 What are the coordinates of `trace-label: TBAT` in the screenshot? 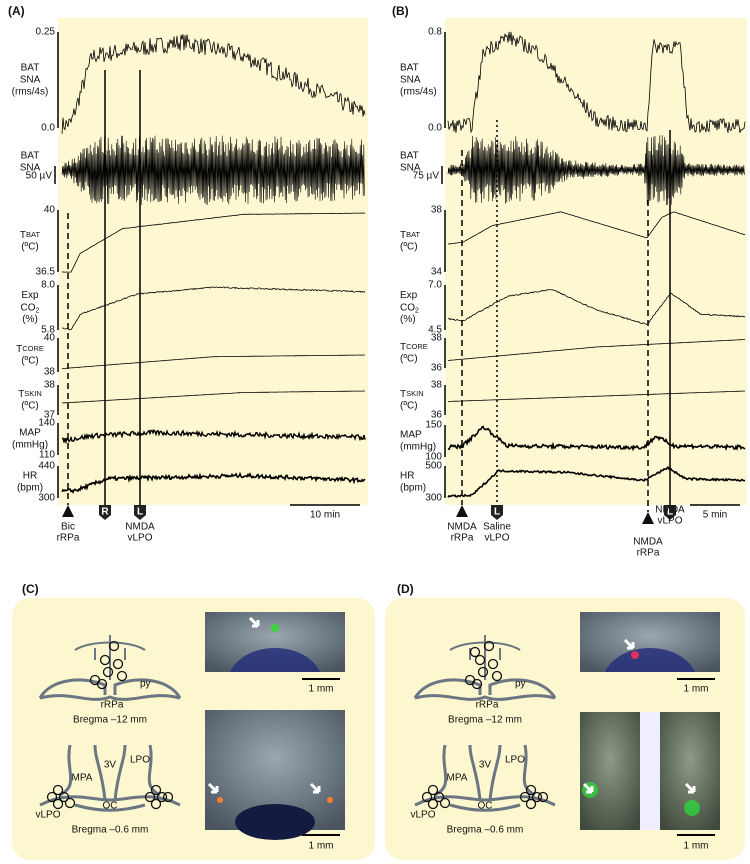 It's located at (410, 235).